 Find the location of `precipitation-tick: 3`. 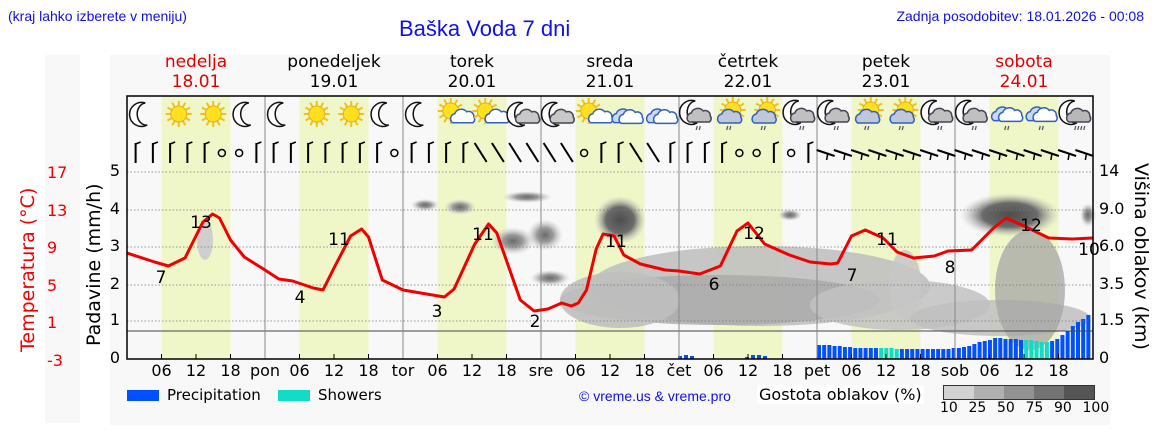

precipitation-tick: 3 is located at coordinates (114, 245).